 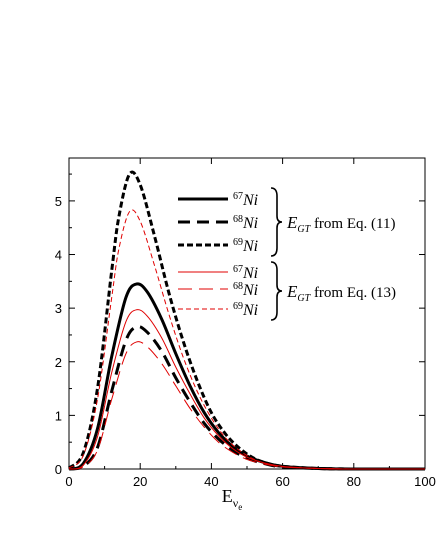 I want to click on x-tick-label: 40, so click(x=211, y=481).